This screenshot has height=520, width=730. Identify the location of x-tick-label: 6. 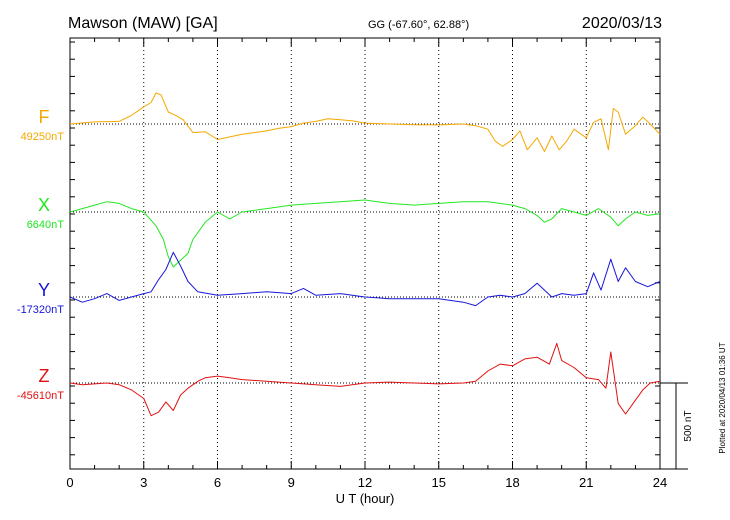
(217, 482).